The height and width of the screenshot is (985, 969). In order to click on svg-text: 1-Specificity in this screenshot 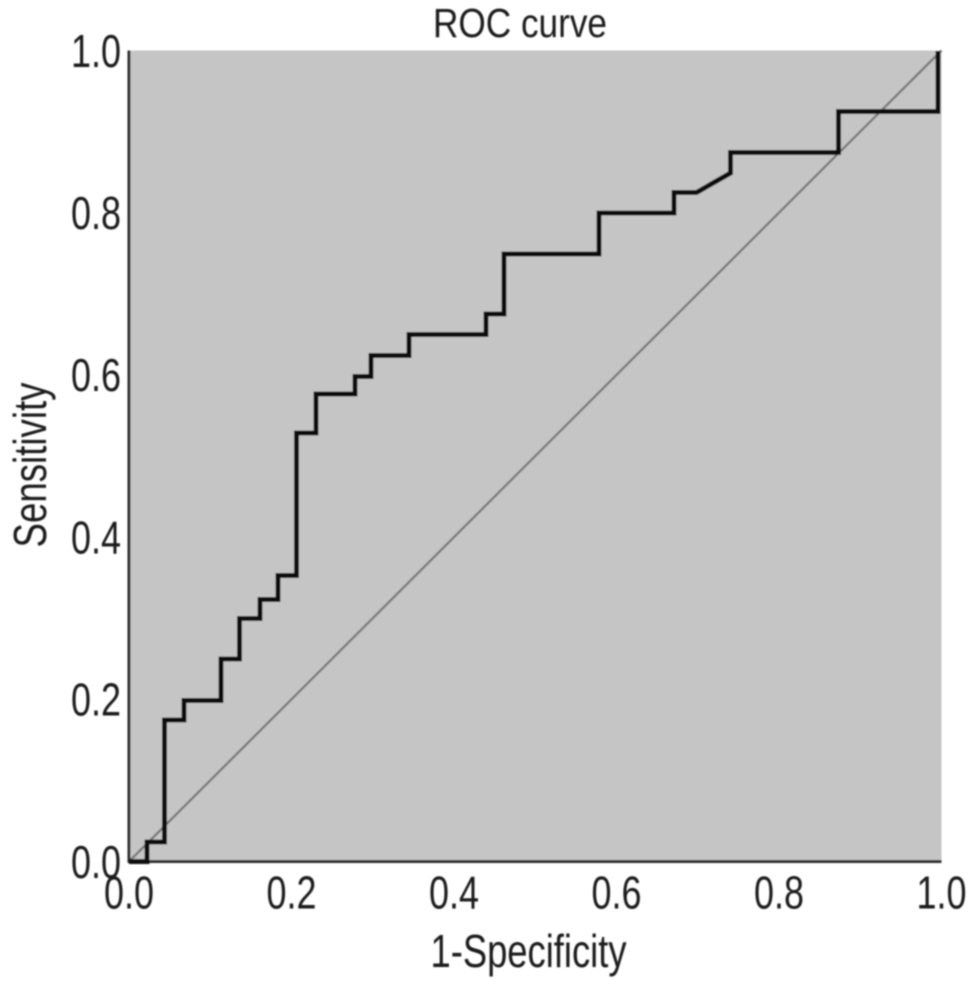, I will do `click(529, 951)`.